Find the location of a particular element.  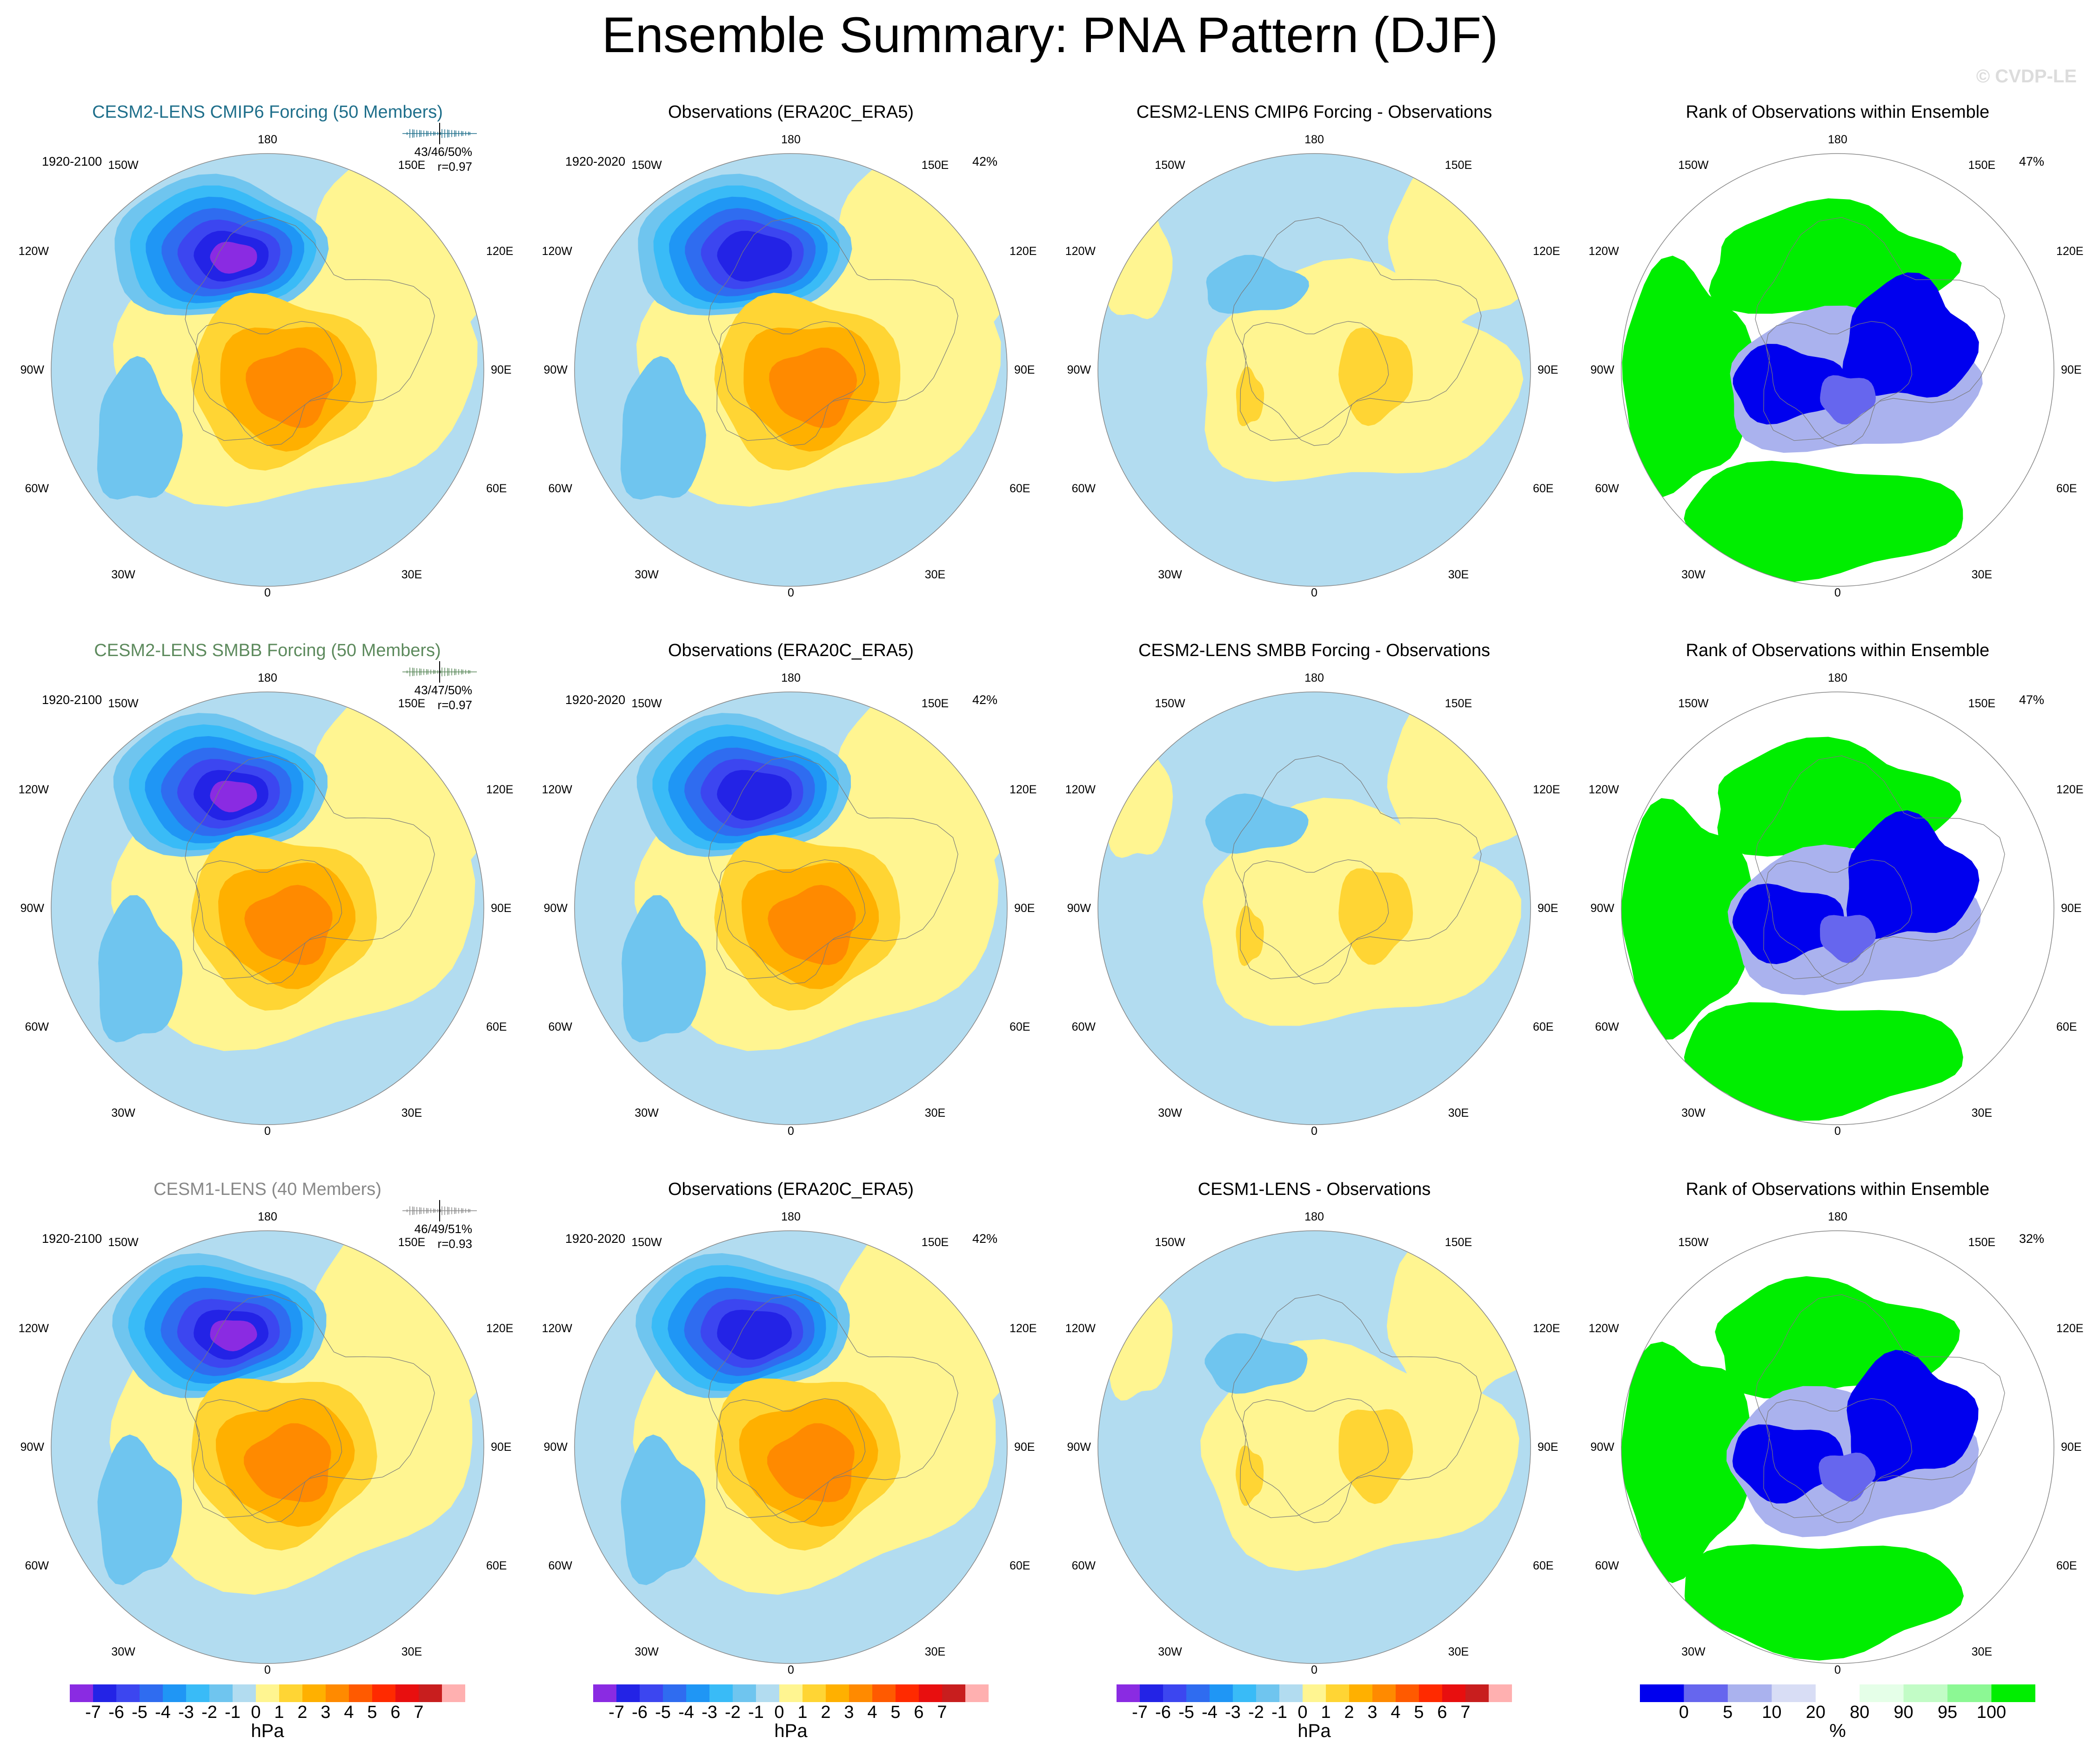

pattern-stats: 43/47/50% is located at coordinates (443, 690).